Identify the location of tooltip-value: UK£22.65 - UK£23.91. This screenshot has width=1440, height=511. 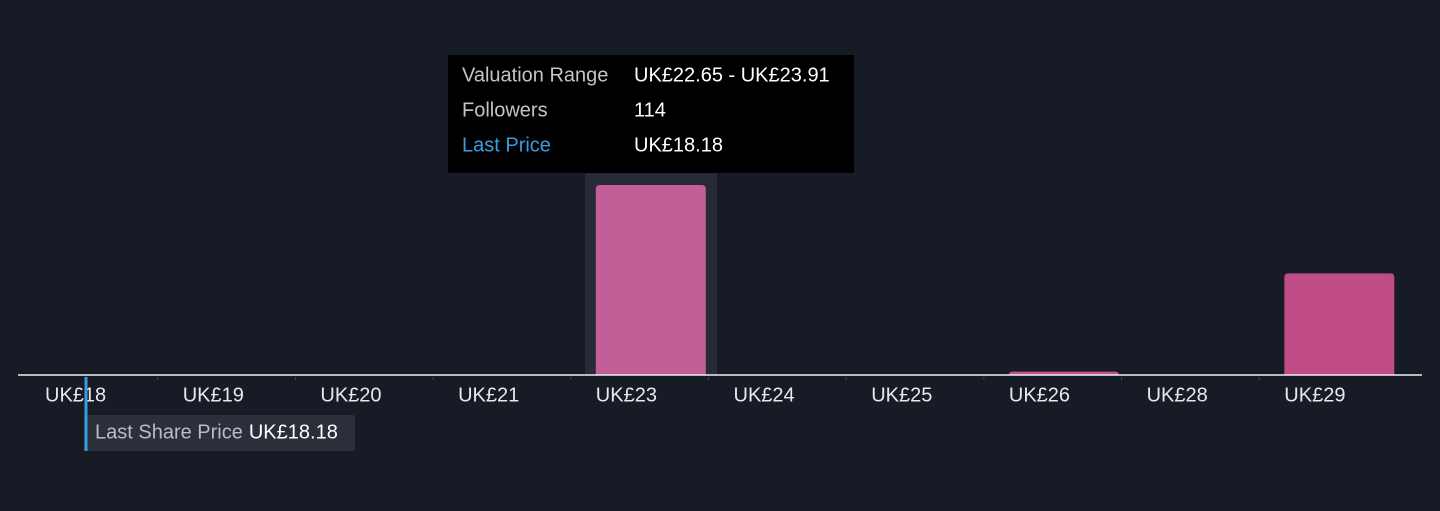
(732, 75).